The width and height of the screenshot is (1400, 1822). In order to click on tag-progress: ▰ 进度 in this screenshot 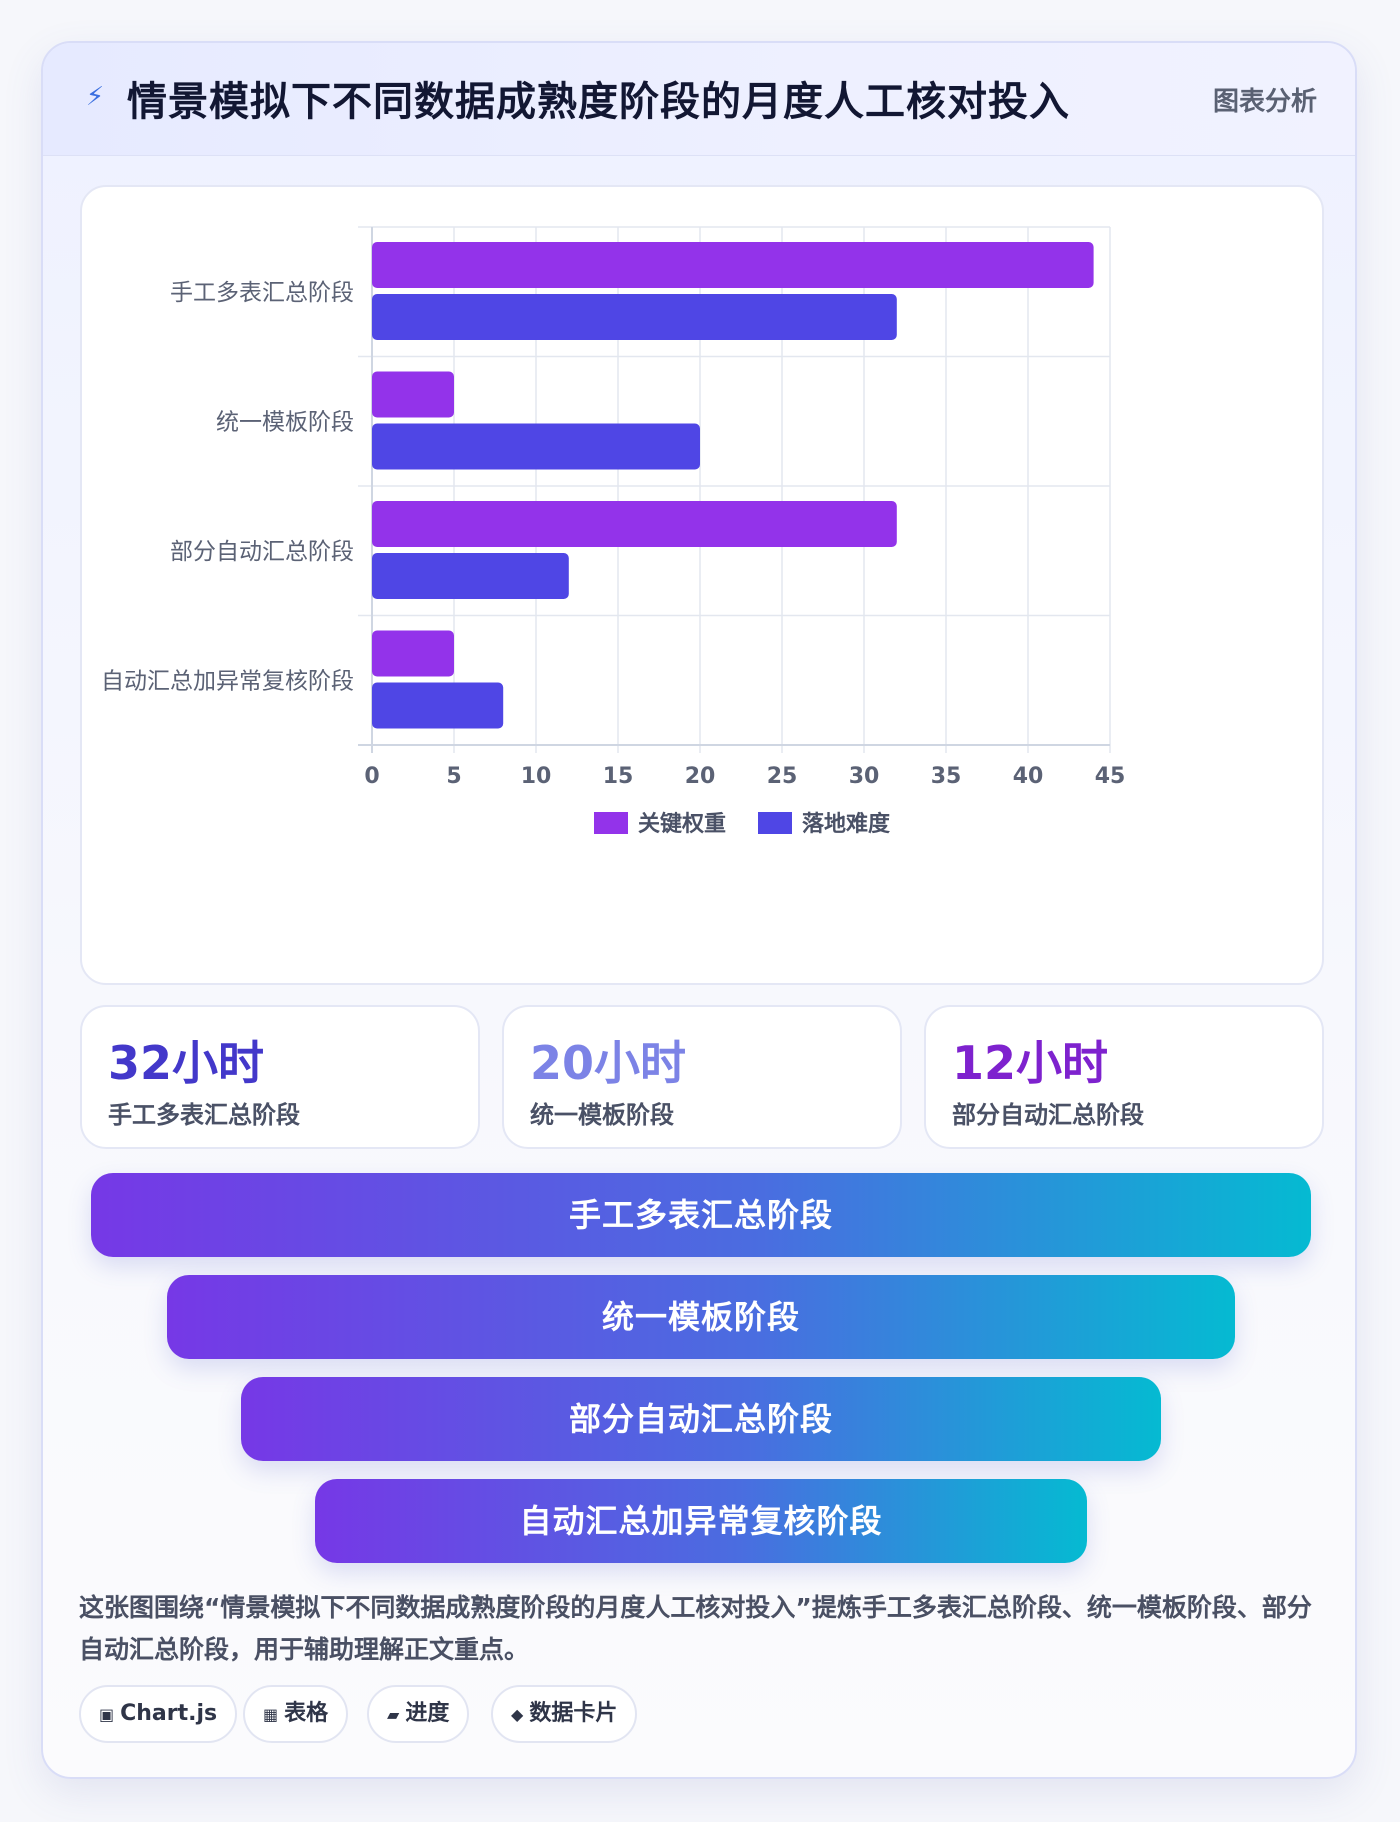, I will do `click(418, 1714)`.